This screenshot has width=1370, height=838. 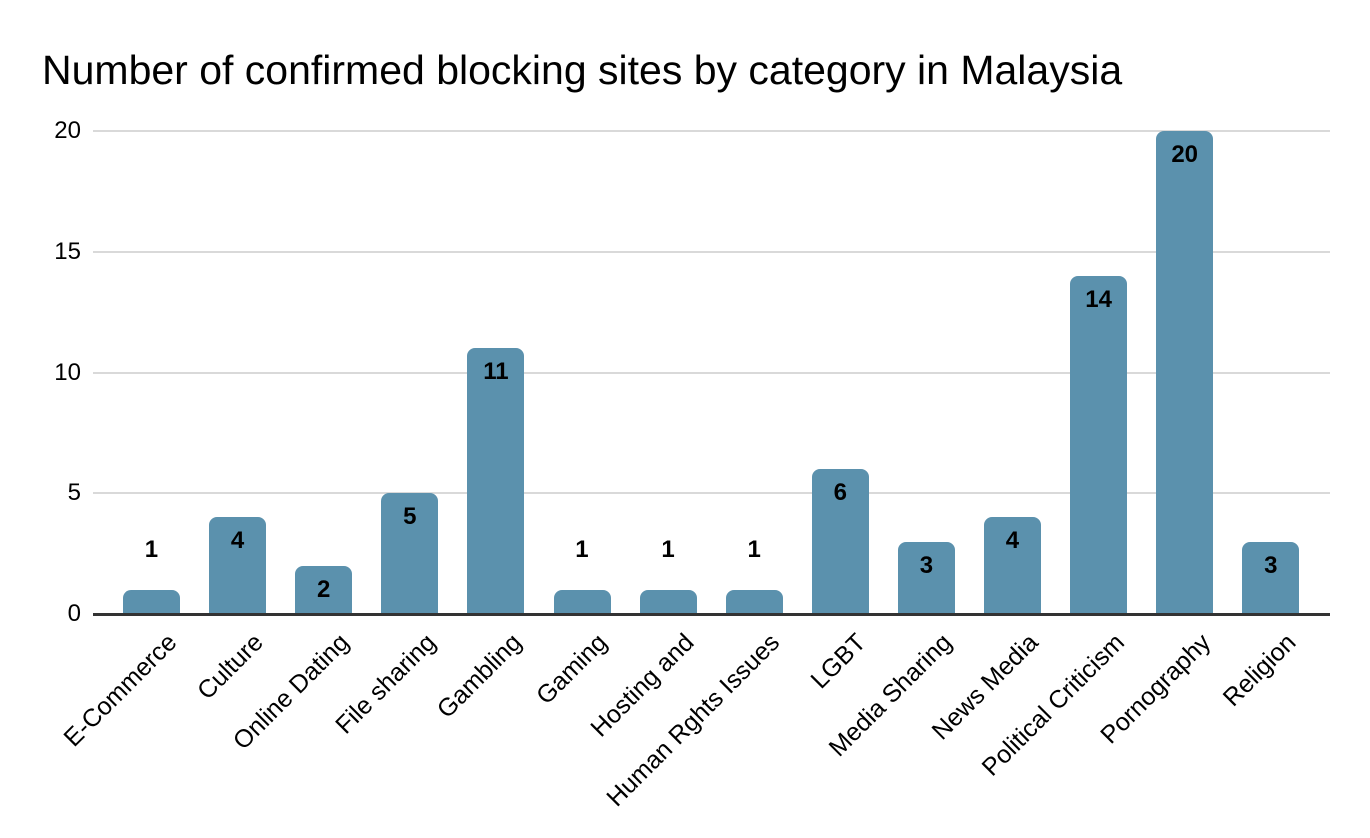 I want to click on y-axis-tick-label-0: 0, so click(x=74, y=613).